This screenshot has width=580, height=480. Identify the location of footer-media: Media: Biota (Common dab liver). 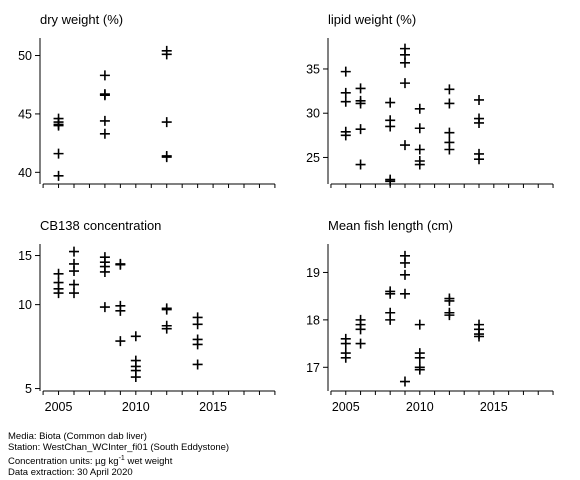
(77, 436).